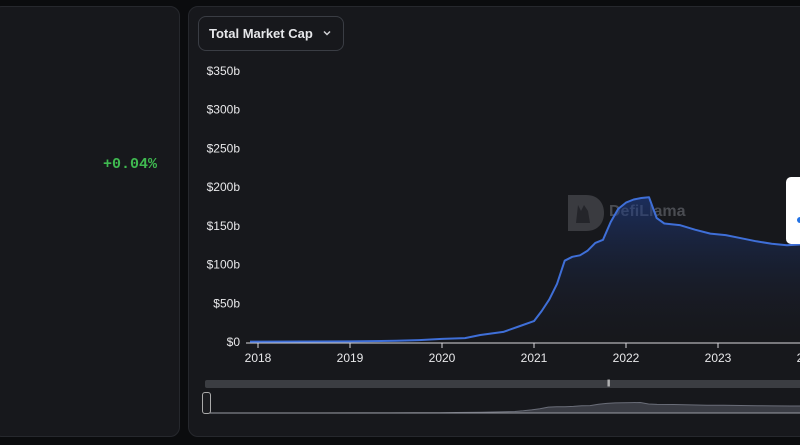 This screenshot has width=800, height=445. What do you see at coordinates (224, 265) in the screenshot?
I see `y-tick-label: $100b` at bounding box center [224, 265].